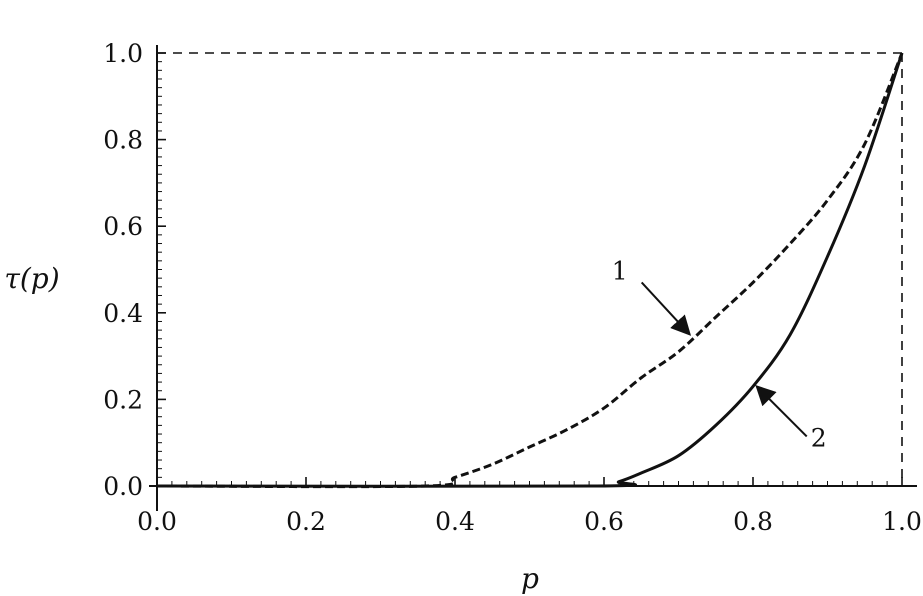 Image resolution: width=923 pixels, height=596 pixels. I want to click on annotations: 12, so click(719, 354).